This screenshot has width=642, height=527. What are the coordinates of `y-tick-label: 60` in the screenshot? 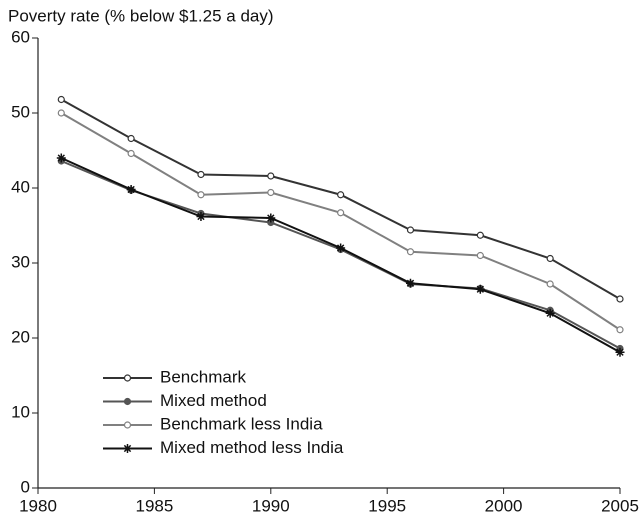 It's located at (20, 36).